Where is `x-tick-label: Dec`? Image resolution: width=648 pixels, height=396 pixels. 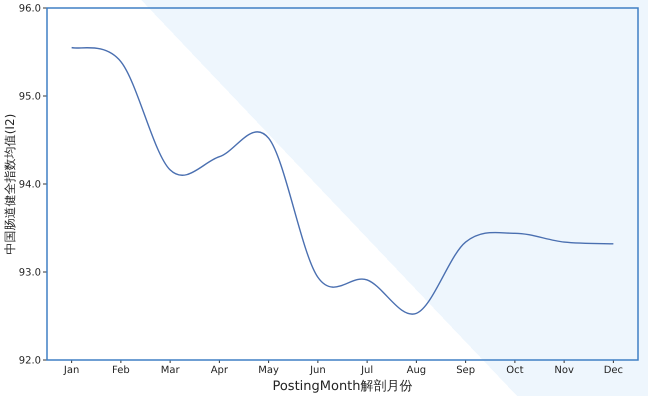 x-tick-label: Dec is located at coordinates (614, 370).